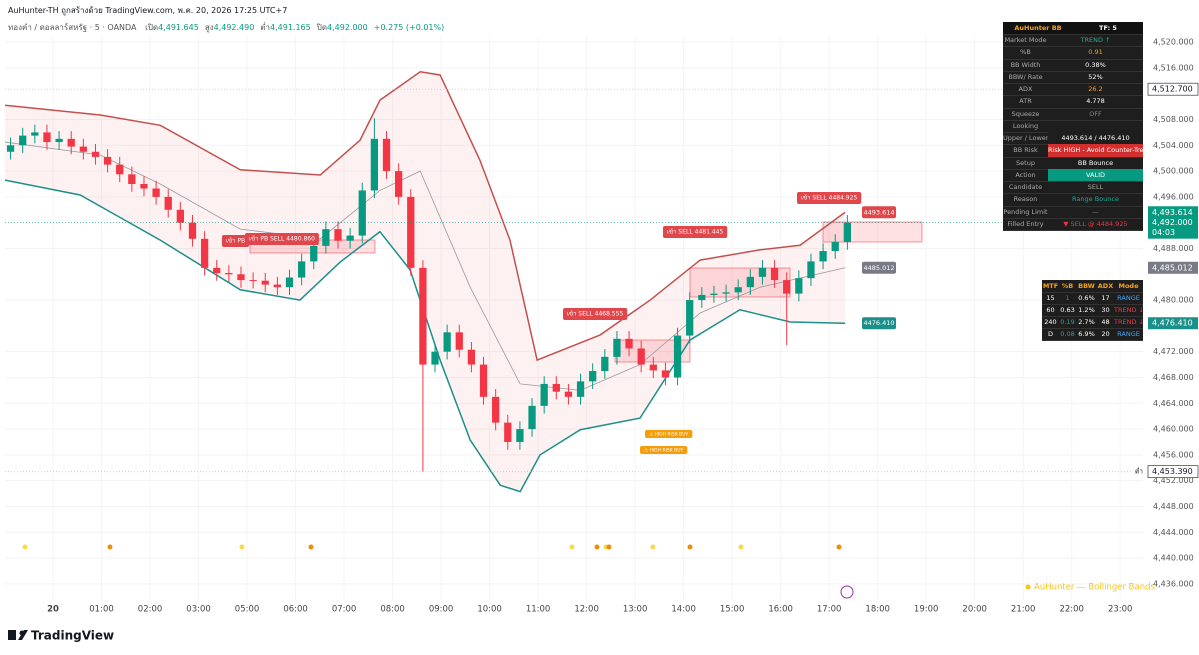 The image size is (1199, 655). Describe the element at coordinates (595, 314) in the screenshot. I see `annotation: เข้า SELL 4468.555` at that location.